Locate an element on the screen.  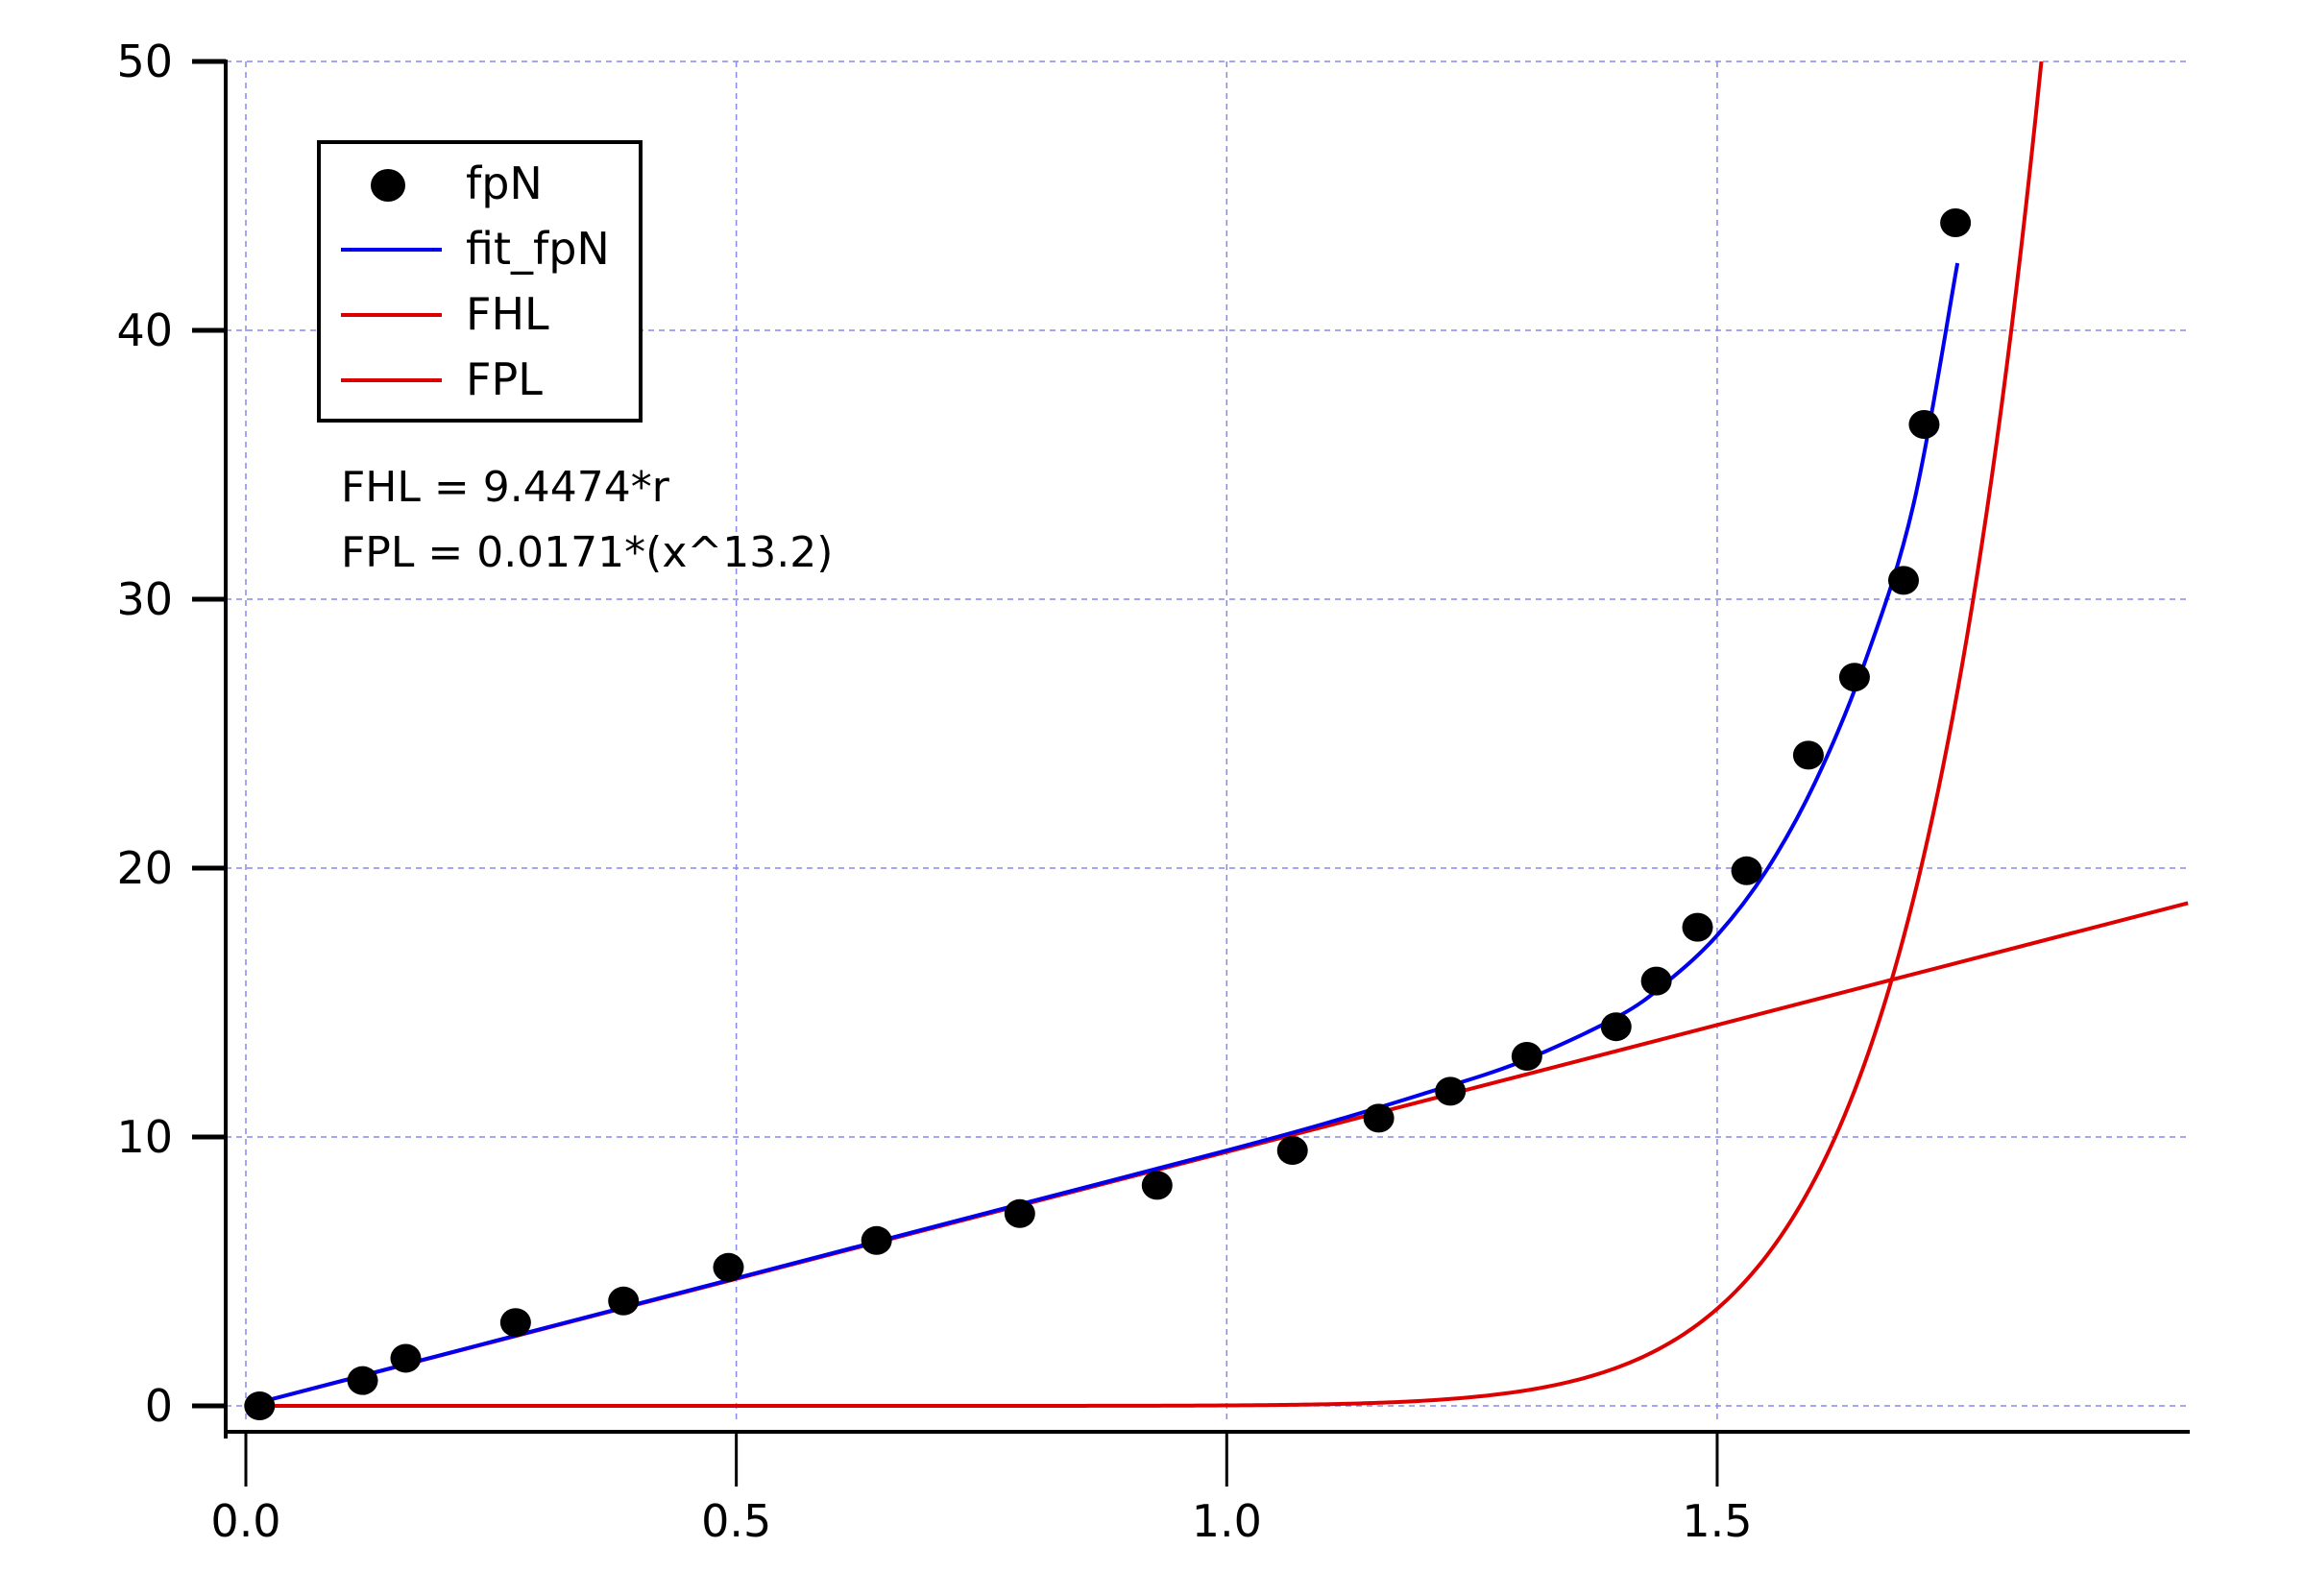
y-axis-ticks: 0 10 20 30 40 50 is located at coordinates (171, 734).